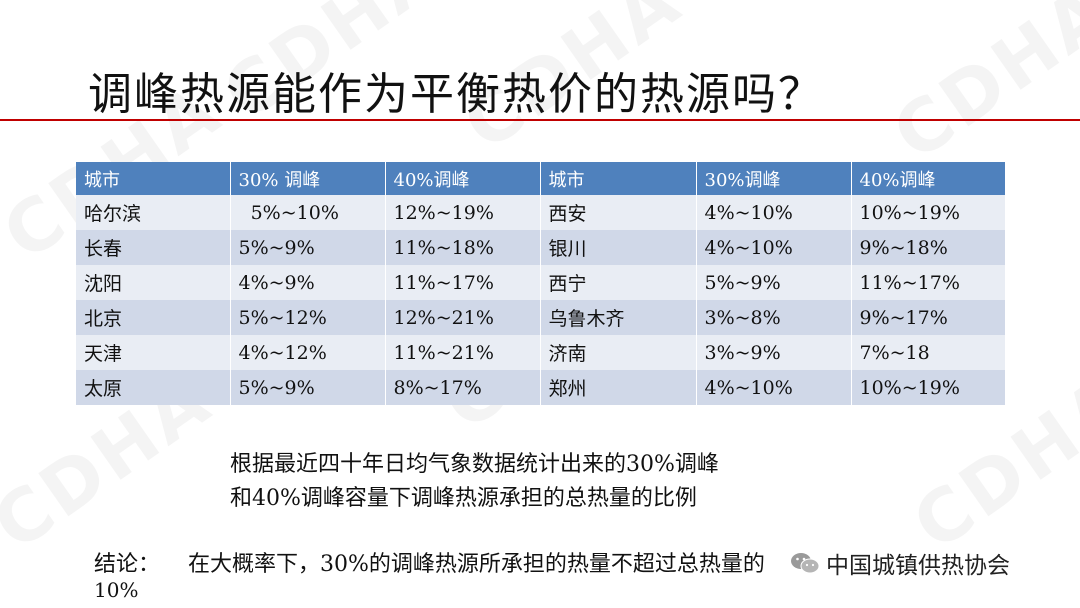 The width and height of the screenshot is (1080, 608). Describe the element at coordinates (463, 317) in the screenshot. I see `table-cell: 12%~21%` at that location.